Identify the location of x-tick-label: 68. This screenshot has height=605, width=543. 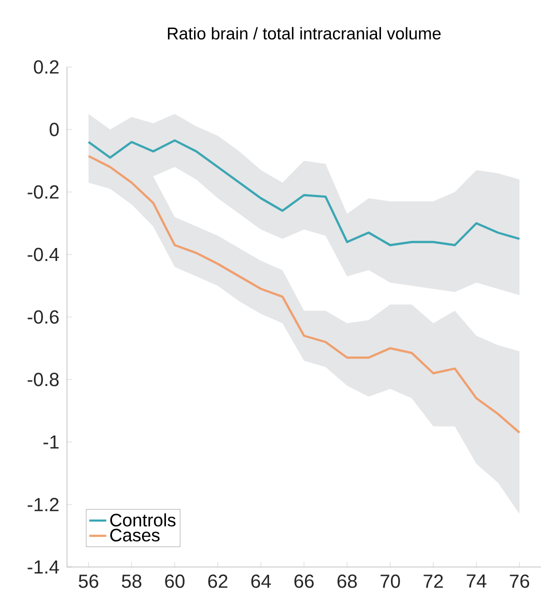
(347, 581).